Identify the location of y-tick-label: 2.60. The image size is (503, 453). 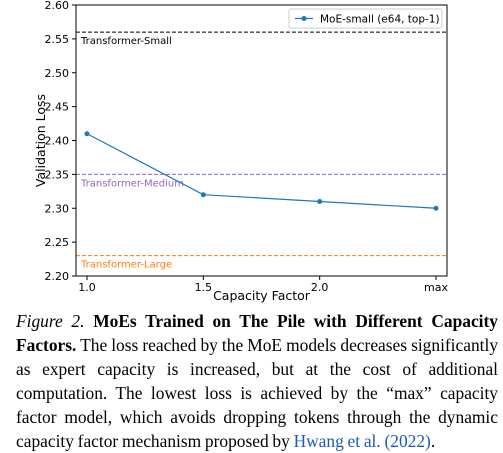
(57, 6).